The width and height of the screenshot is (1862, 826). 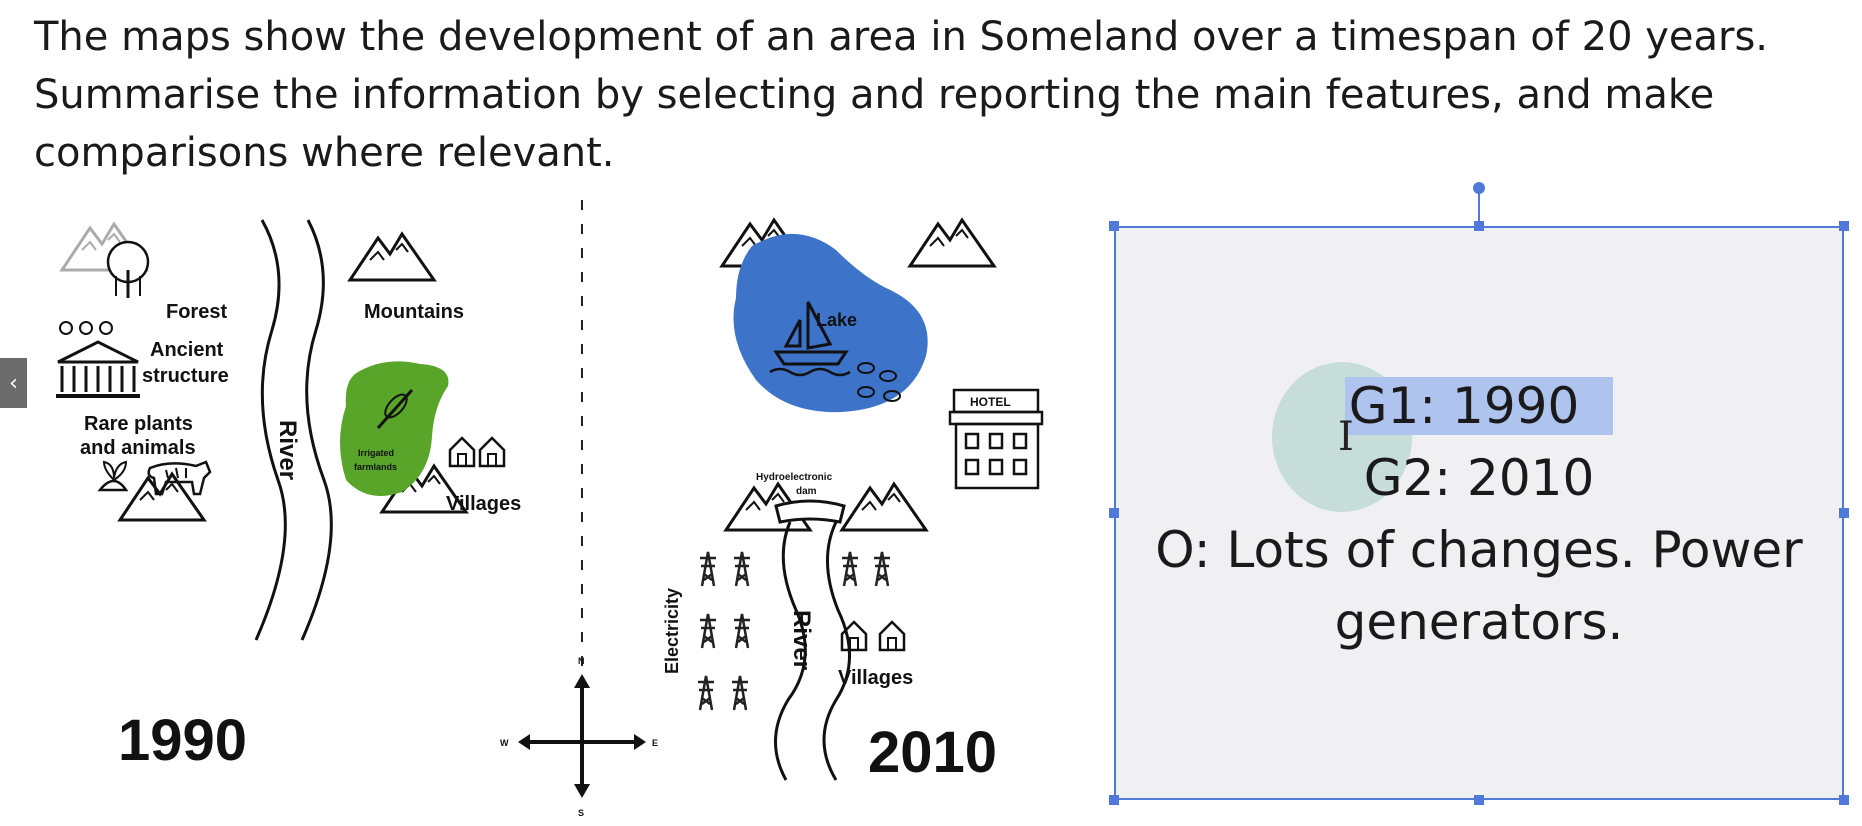 What do you see at coordinates (187, 350) in the screenshot?
I see `label-ancient-1: Ancient` at bounding box center [187, 350].